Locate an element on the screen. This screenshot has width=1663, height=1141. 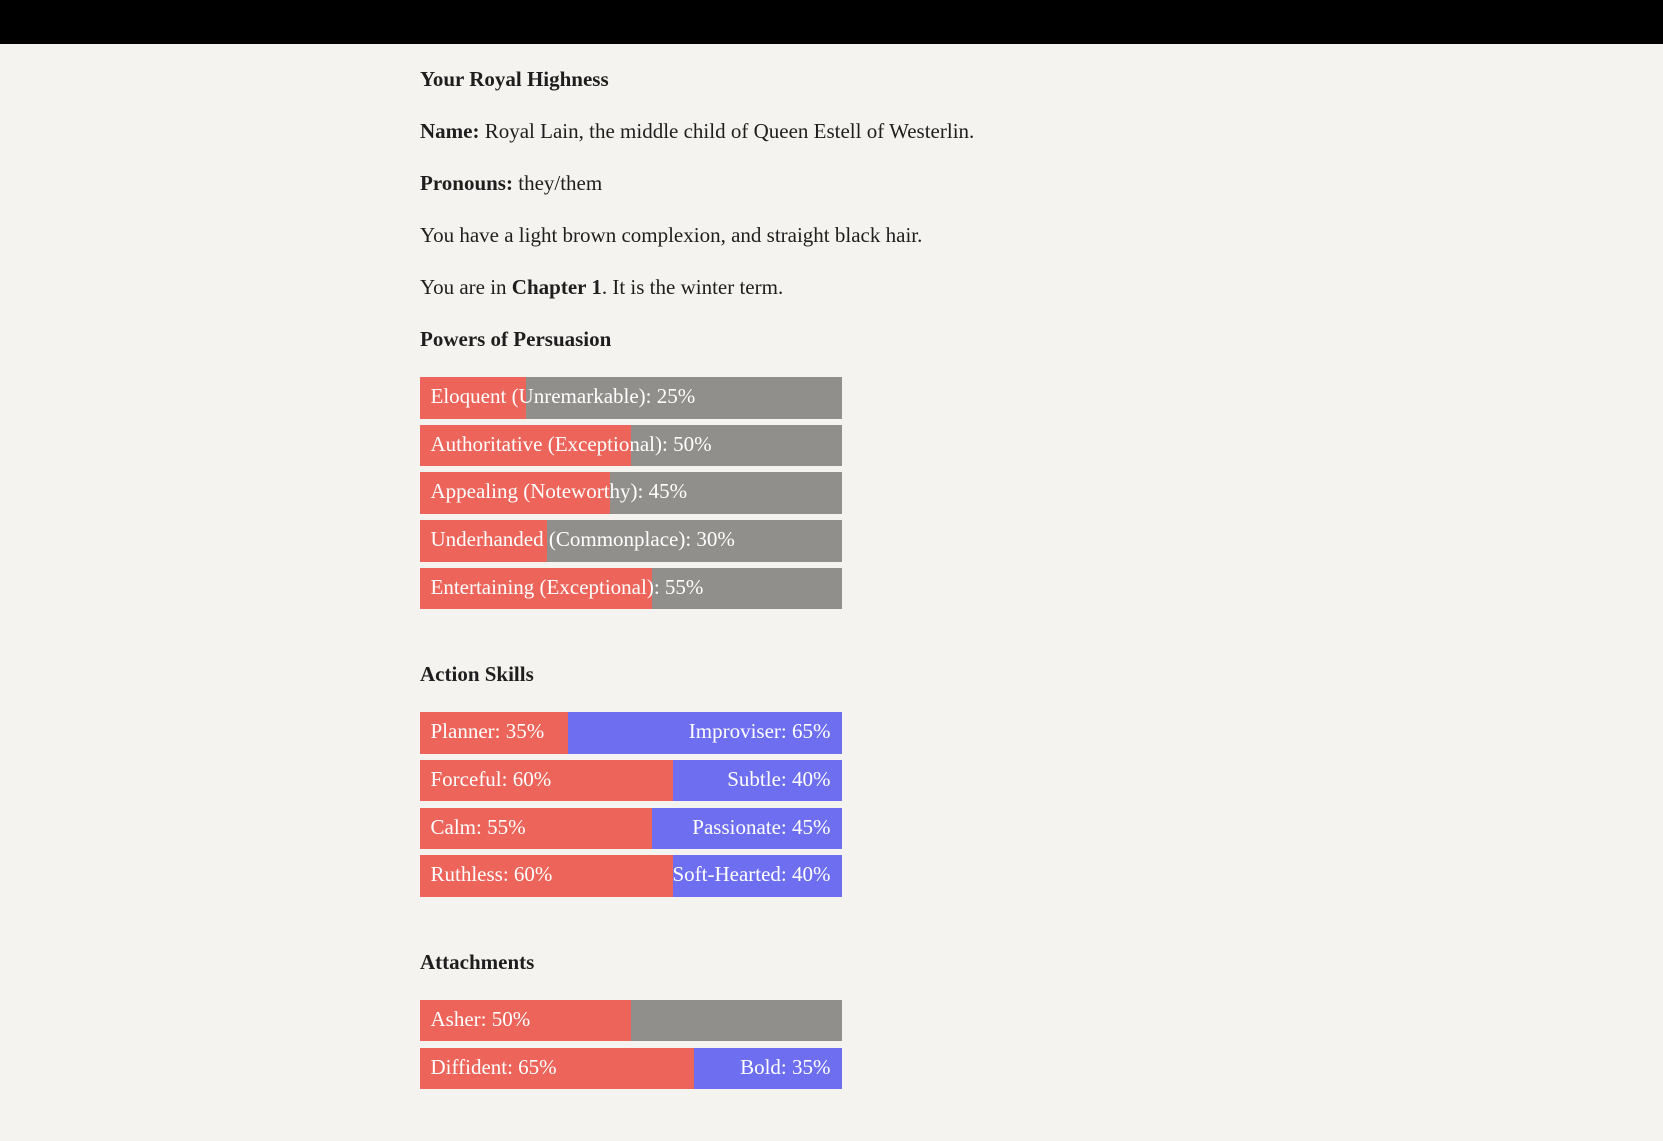
stat-bar: Forceful: 60% Subtle: 40% is located at coordinates (631, 780).